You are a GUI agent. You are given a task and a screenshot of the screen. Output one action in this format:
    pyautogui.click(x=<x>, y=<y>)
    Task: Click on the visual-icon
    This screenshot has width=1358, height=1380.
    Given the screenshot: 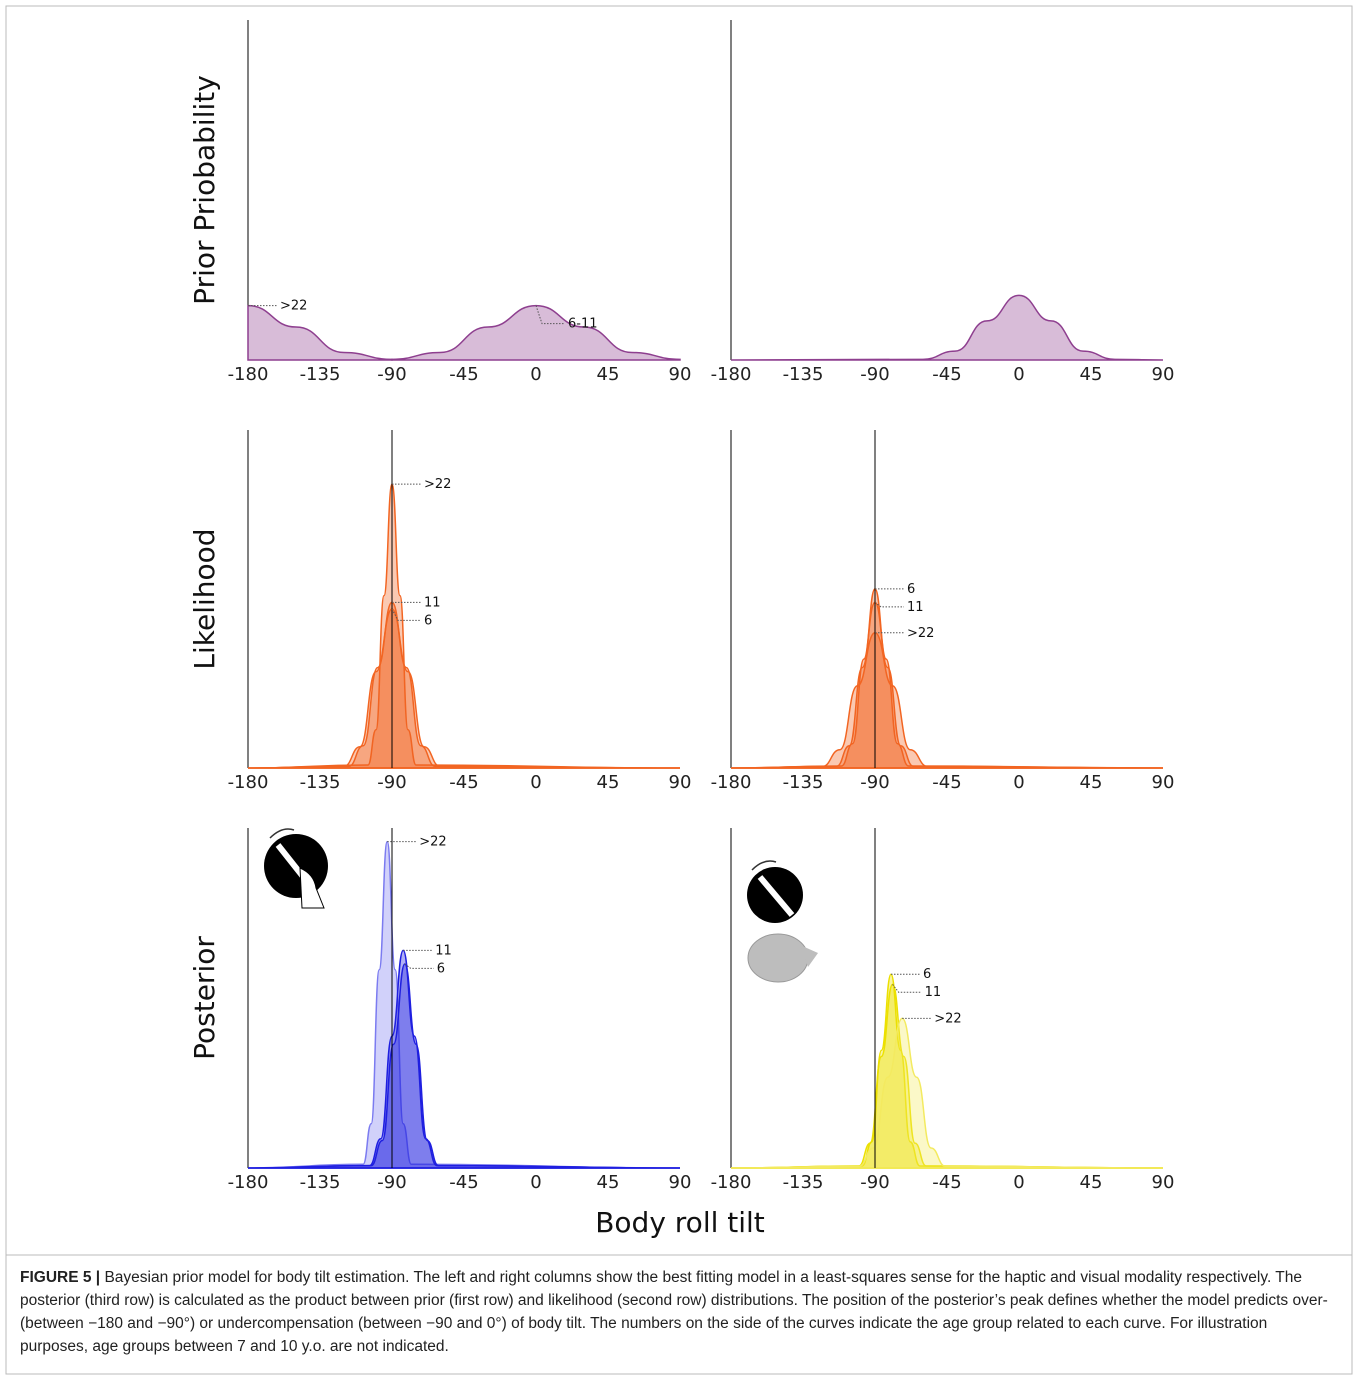 What is the action you would take?
    pyautogui.click(x=782, y=921)
    